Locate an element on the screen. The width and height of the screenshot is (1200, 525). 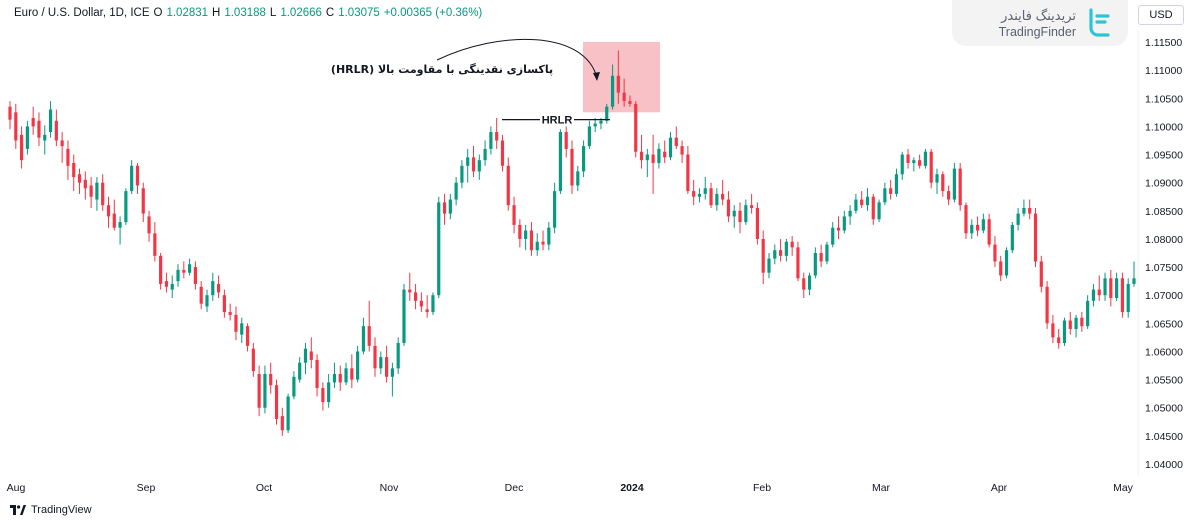
tradingview-brand: TradingView is located at coordinates (51, 510).